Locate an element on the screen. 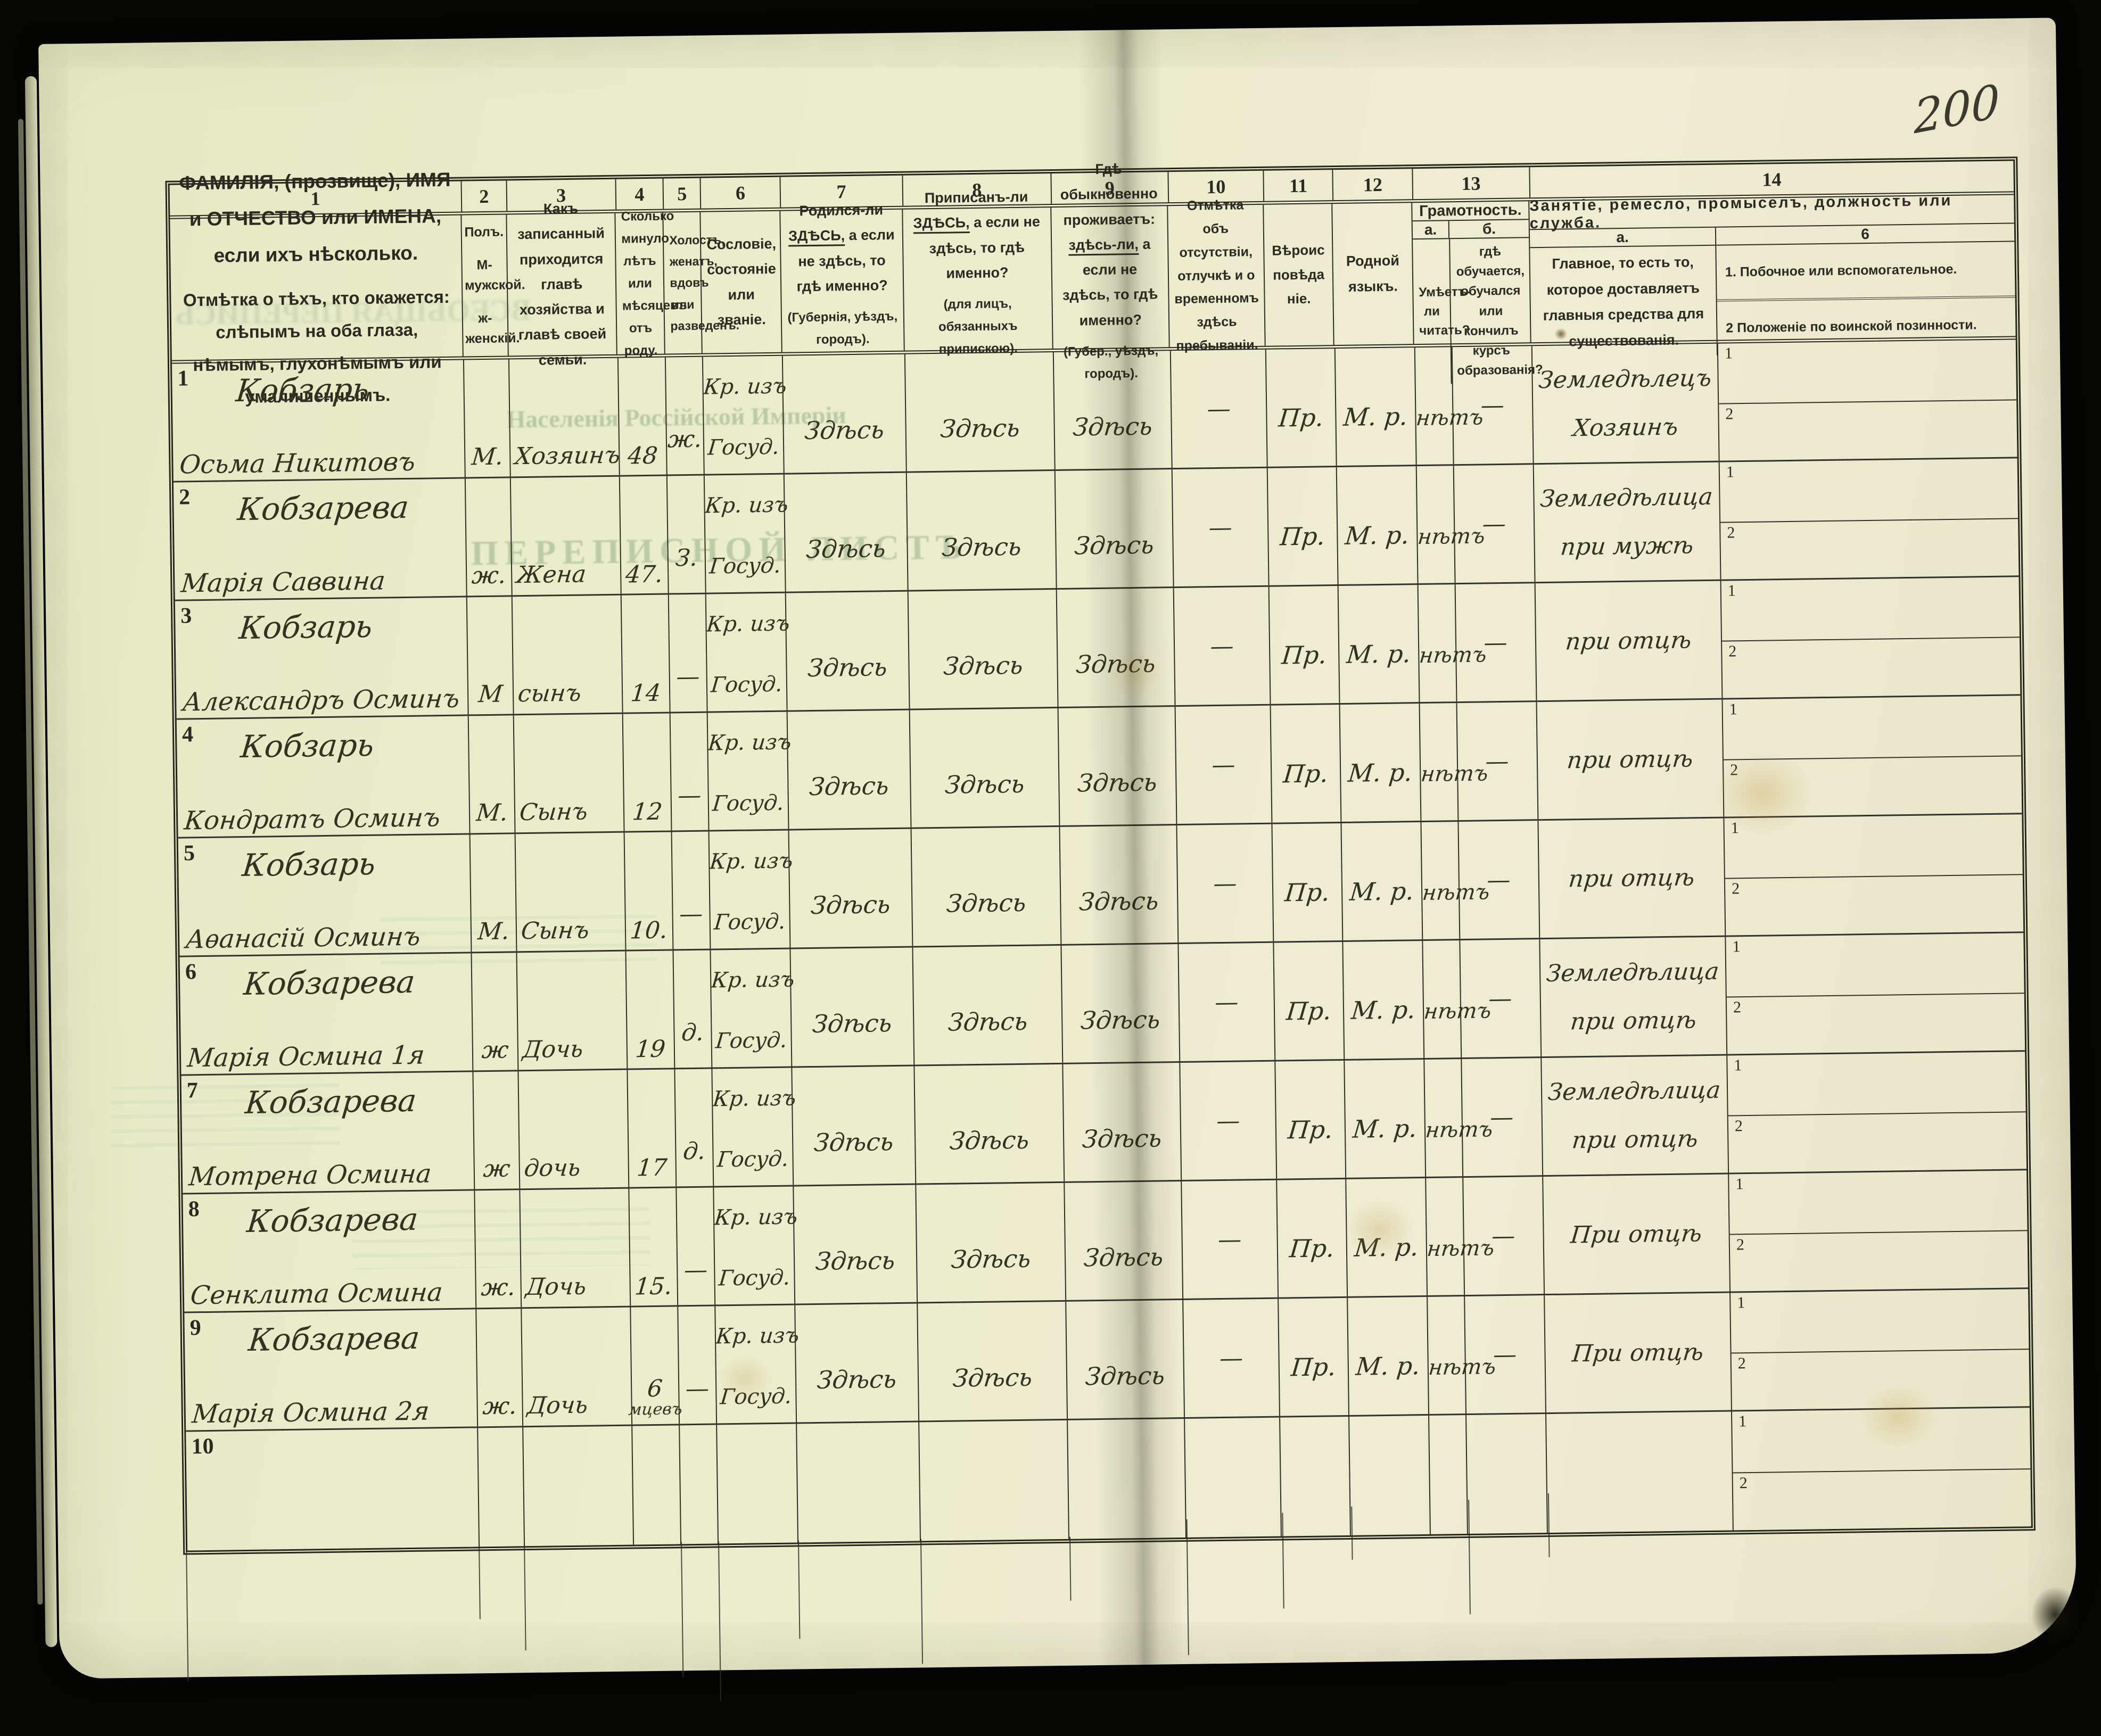  cell-name: 8 Кобзарева Сенклита Осмина is located at coordinates (330, 1251).